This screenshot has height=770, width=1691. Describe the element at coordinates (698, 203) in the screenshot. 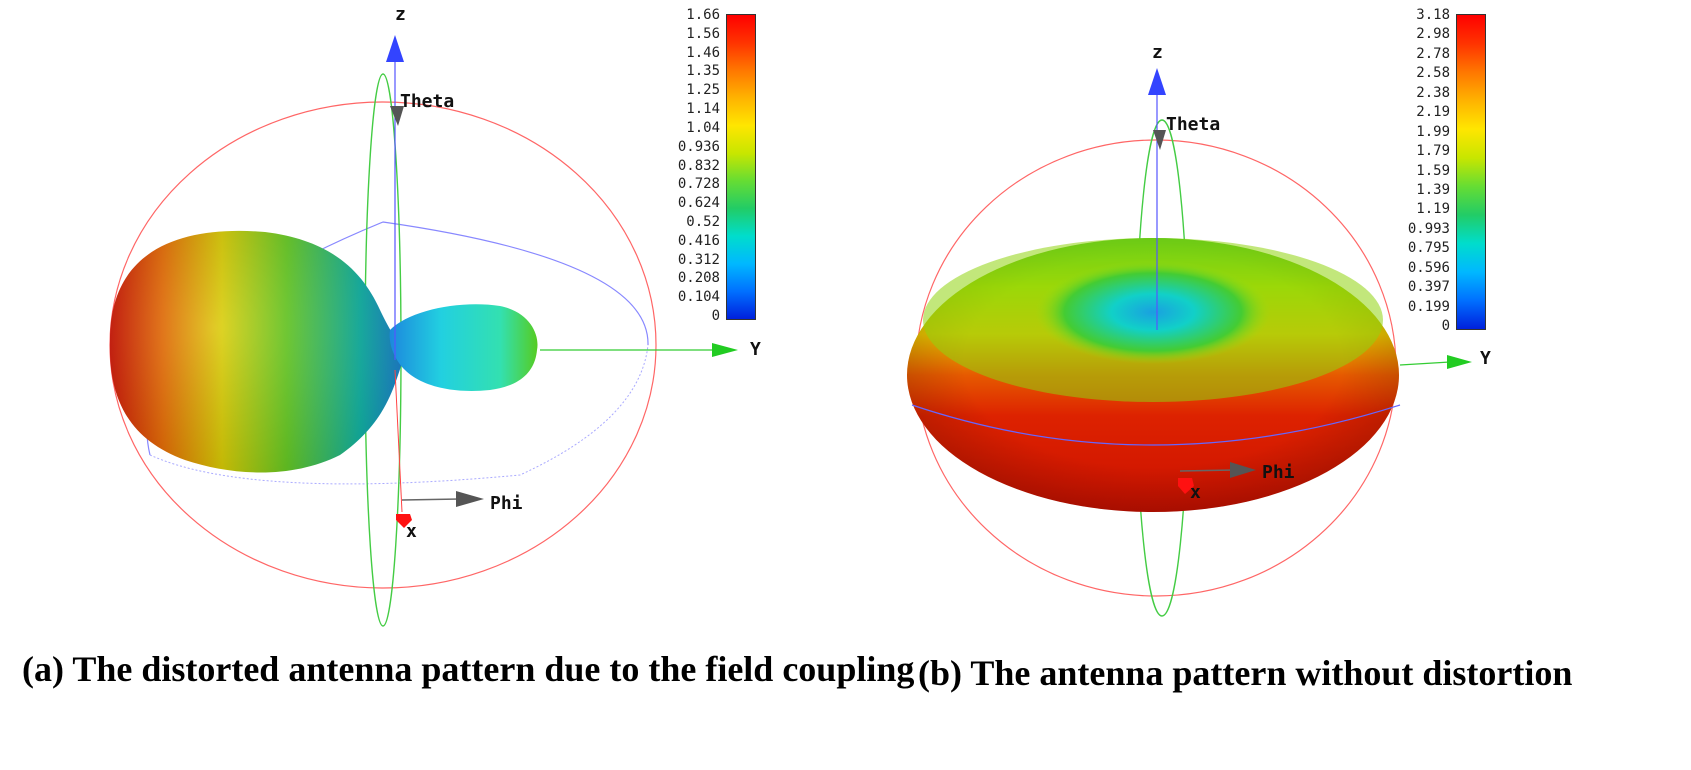

I see `colorbar-tick-label: 0.624` at that location.